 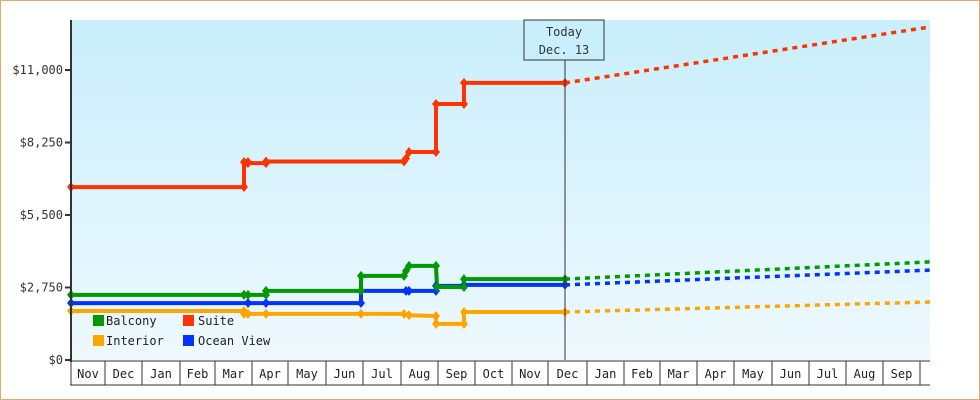 I want to click on y-tick-label: $8,250, so click(x=41, y=143).